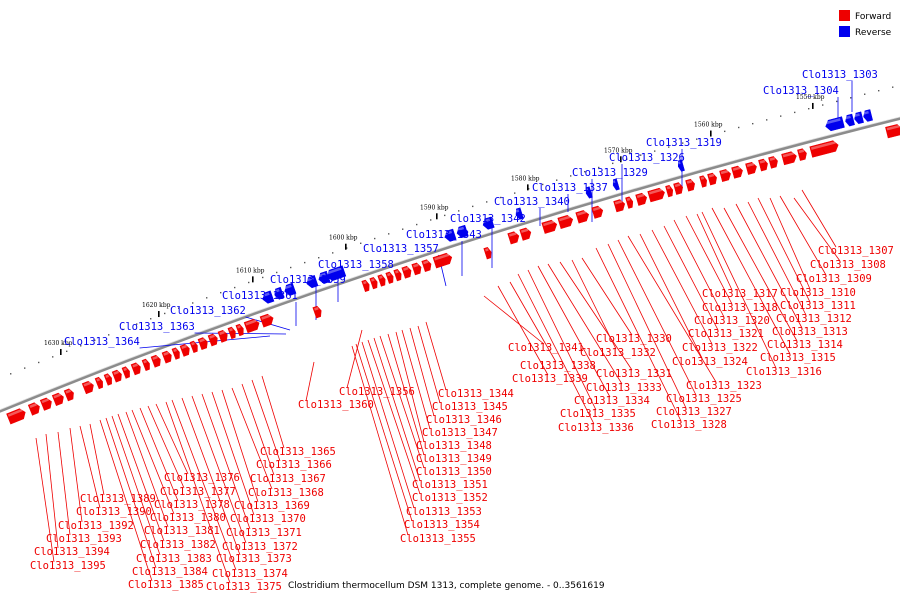  Describe the element at coordinates (732, 321) in the screenshot. I see `gene-label: Clo1313_1320` at that location.